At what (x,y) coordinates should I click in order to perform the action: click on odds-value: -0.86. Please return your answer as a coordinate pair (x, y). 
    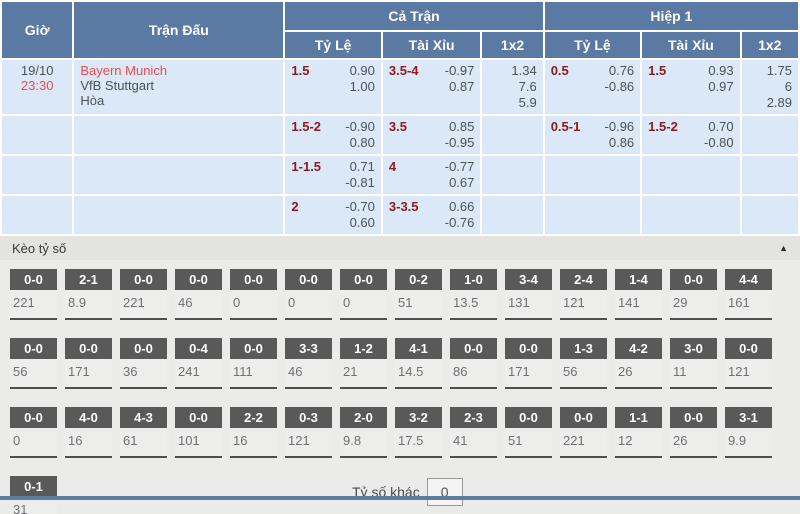
    Looking at the image, I should click on (619, 86).